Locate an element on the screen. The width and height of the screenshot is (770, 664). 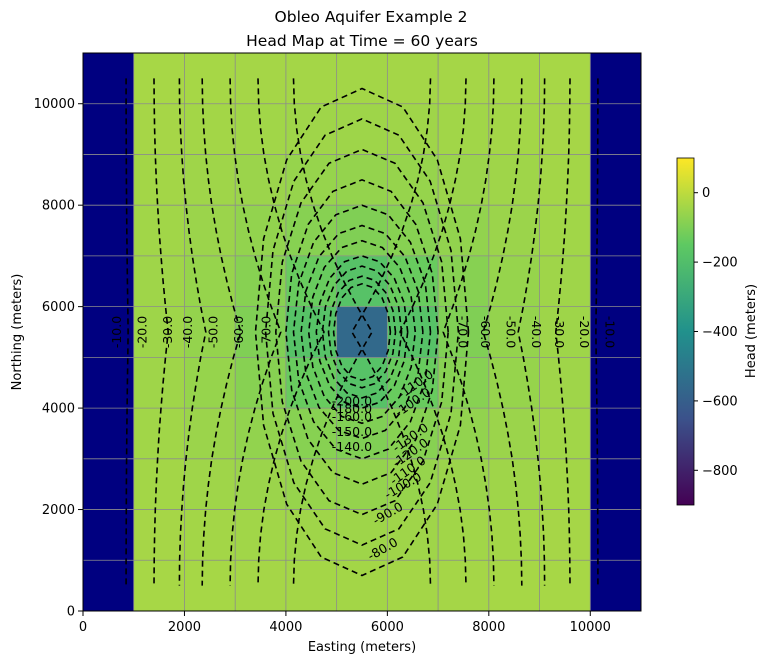
contour-label: -40.0 is located at coordinates (536, 332).